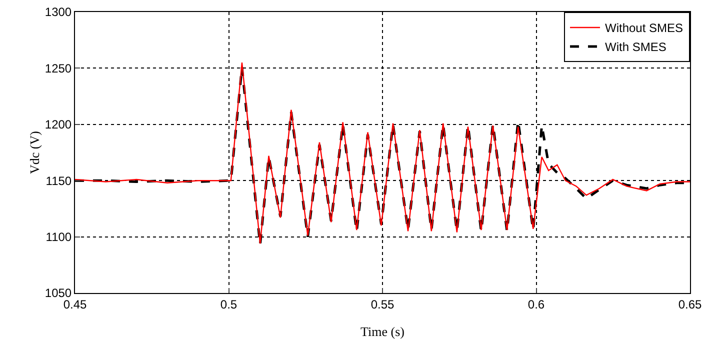 The width and height of the screenshot is (709, 339). Describe the element at coordinates (58, 12) in the screenshot. I see `y-tick-label: 1300` at that location.